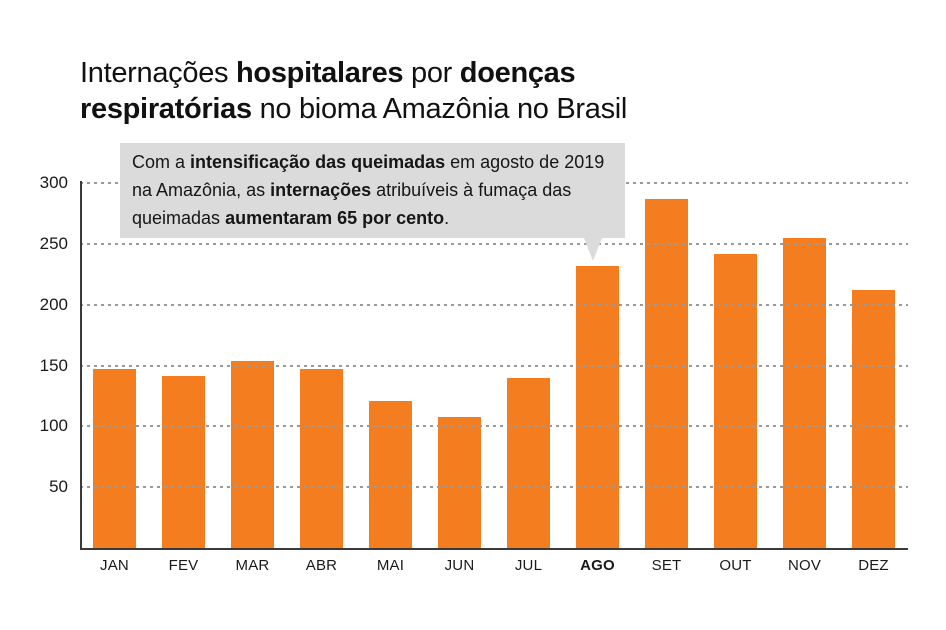 This screenshot has height=630, width=946. What do you see at coordinates (321, 190) in the screenshot?
I see `emphasis-text: internações` at bounding box center [321, 190].